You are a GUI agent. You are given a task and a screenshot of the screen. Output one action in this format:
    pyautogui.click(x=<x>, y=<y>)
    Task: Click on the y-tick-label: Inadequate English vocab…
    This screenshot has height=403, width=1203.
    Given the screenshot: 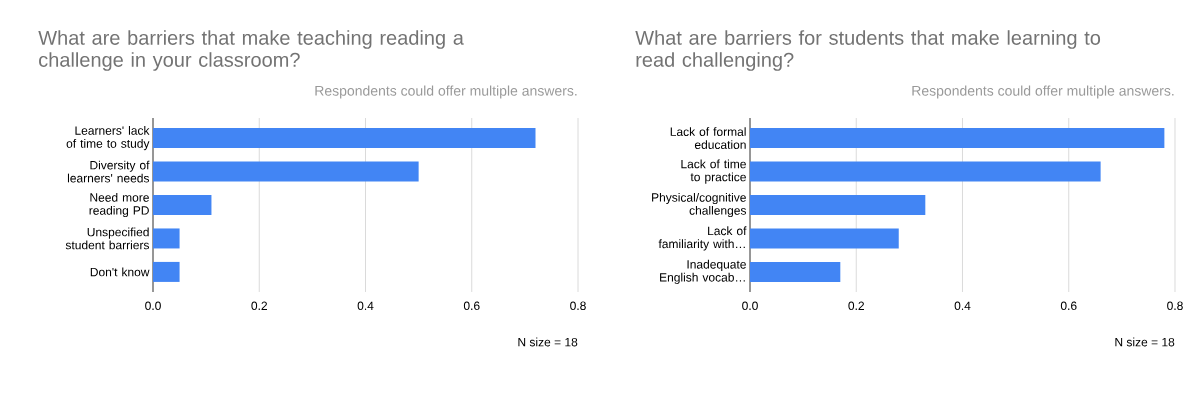 What is the action you would take?
    pyautogui.click(x=703, y=272)
    